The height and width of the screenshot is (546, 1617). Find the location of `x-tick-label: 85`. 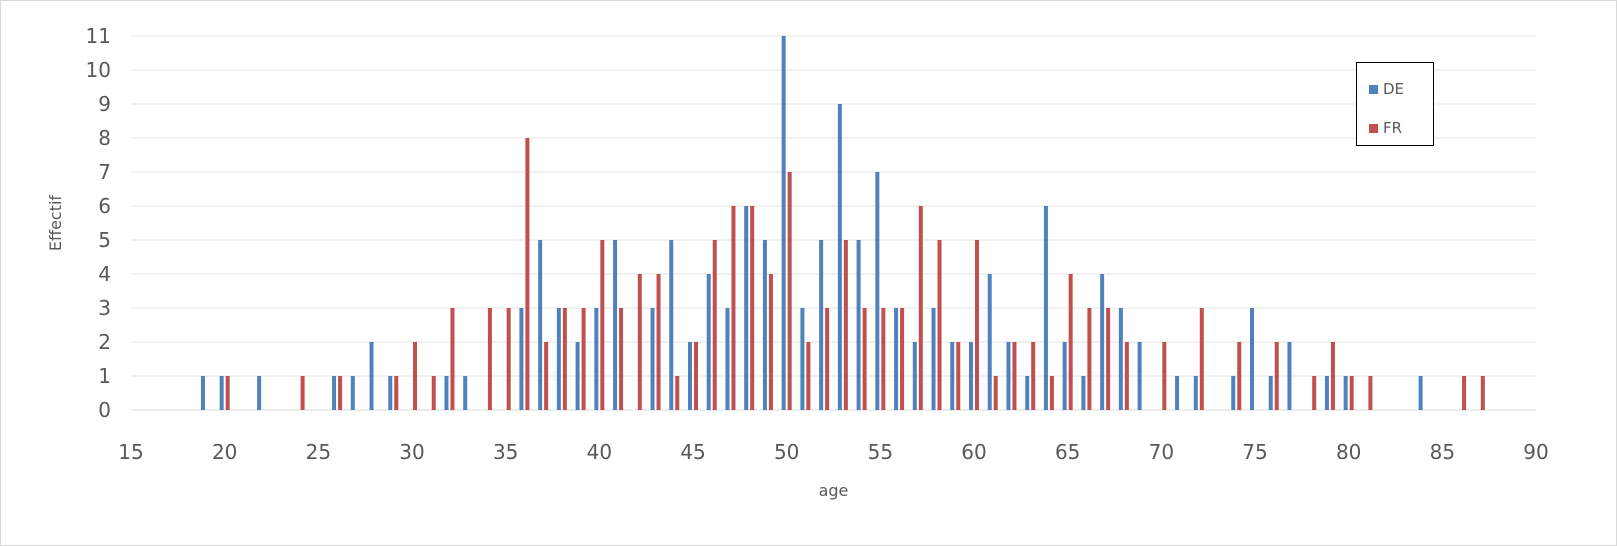

x-tick-label: 85 is located at coordinates (1442, 452).